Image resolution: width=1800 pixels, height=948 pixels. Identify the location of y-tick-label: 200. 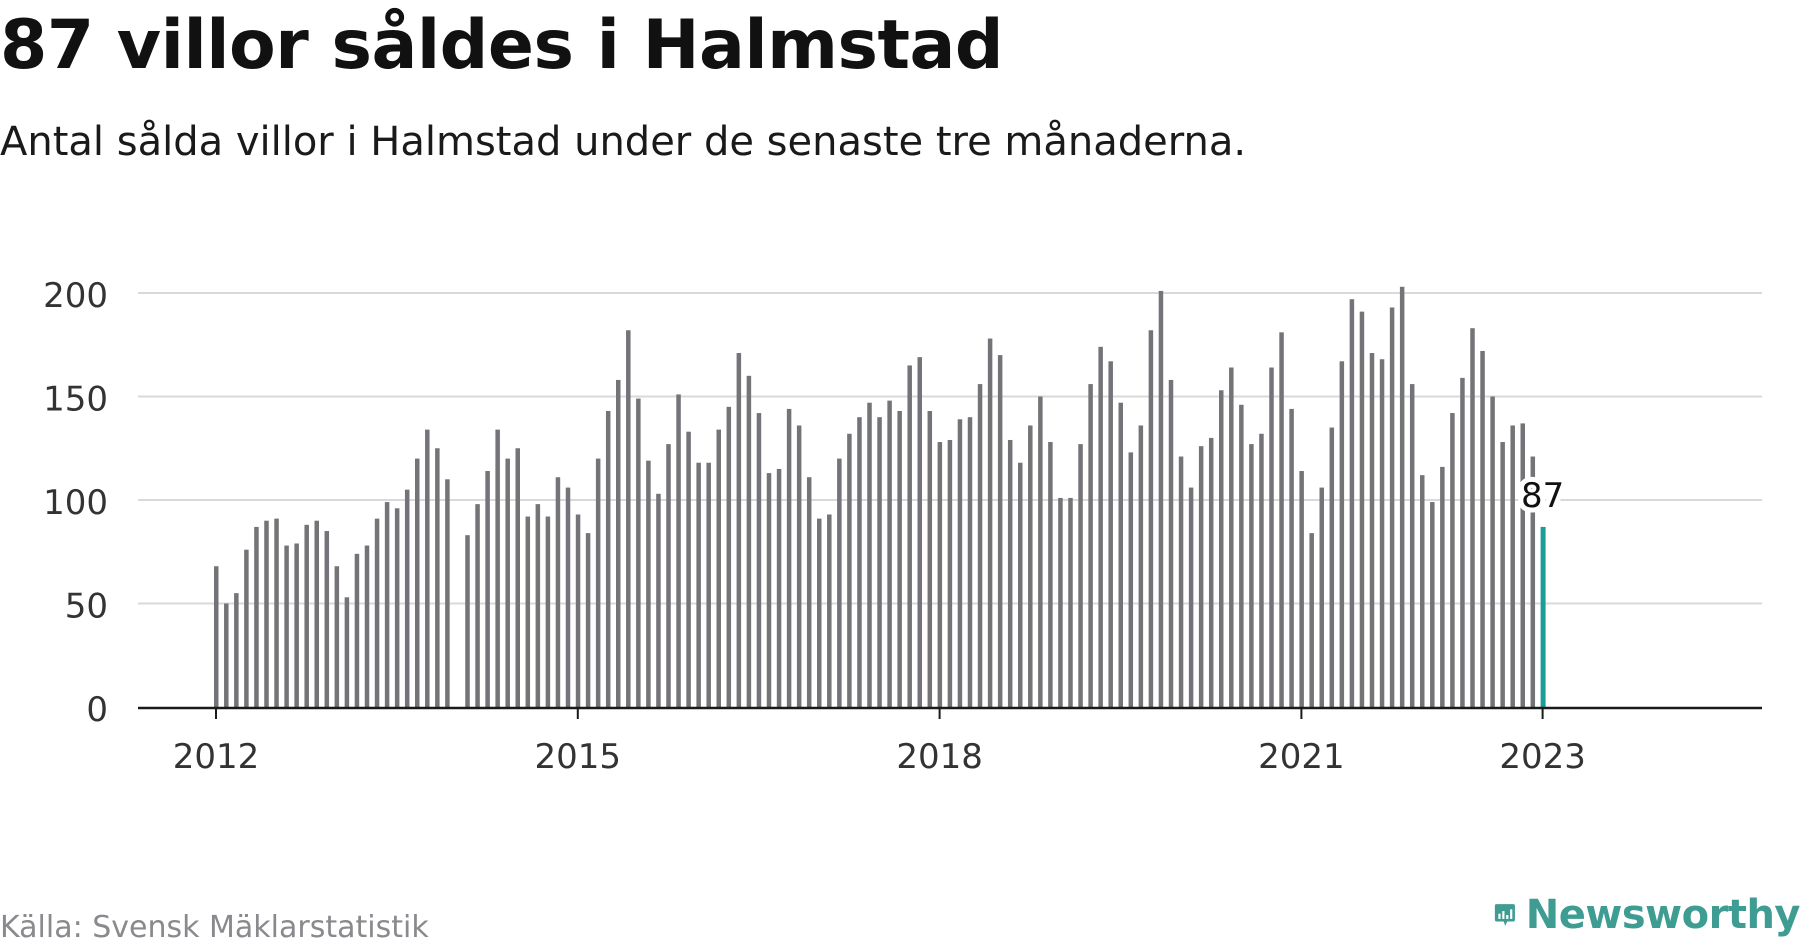
(75, 296).